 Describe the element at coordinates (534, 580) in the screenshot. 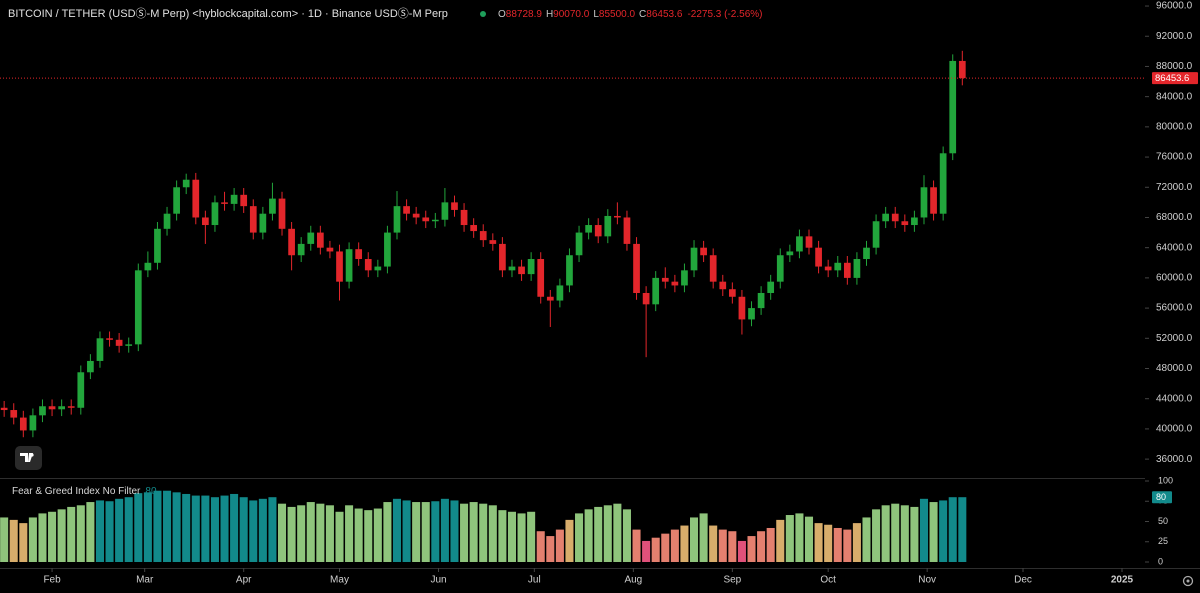

I see `x-tick-label: Jul` at that location.